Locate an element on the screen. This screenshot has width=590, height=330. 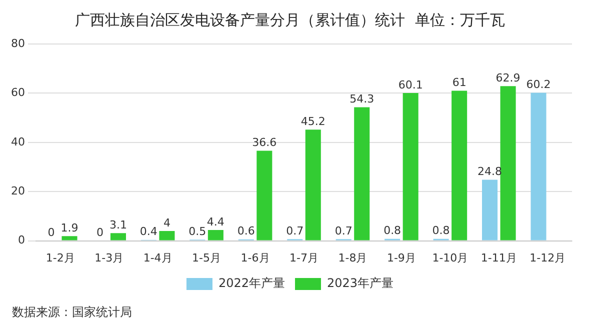
data-label: 0.4 is located at coordinates (149, 231).